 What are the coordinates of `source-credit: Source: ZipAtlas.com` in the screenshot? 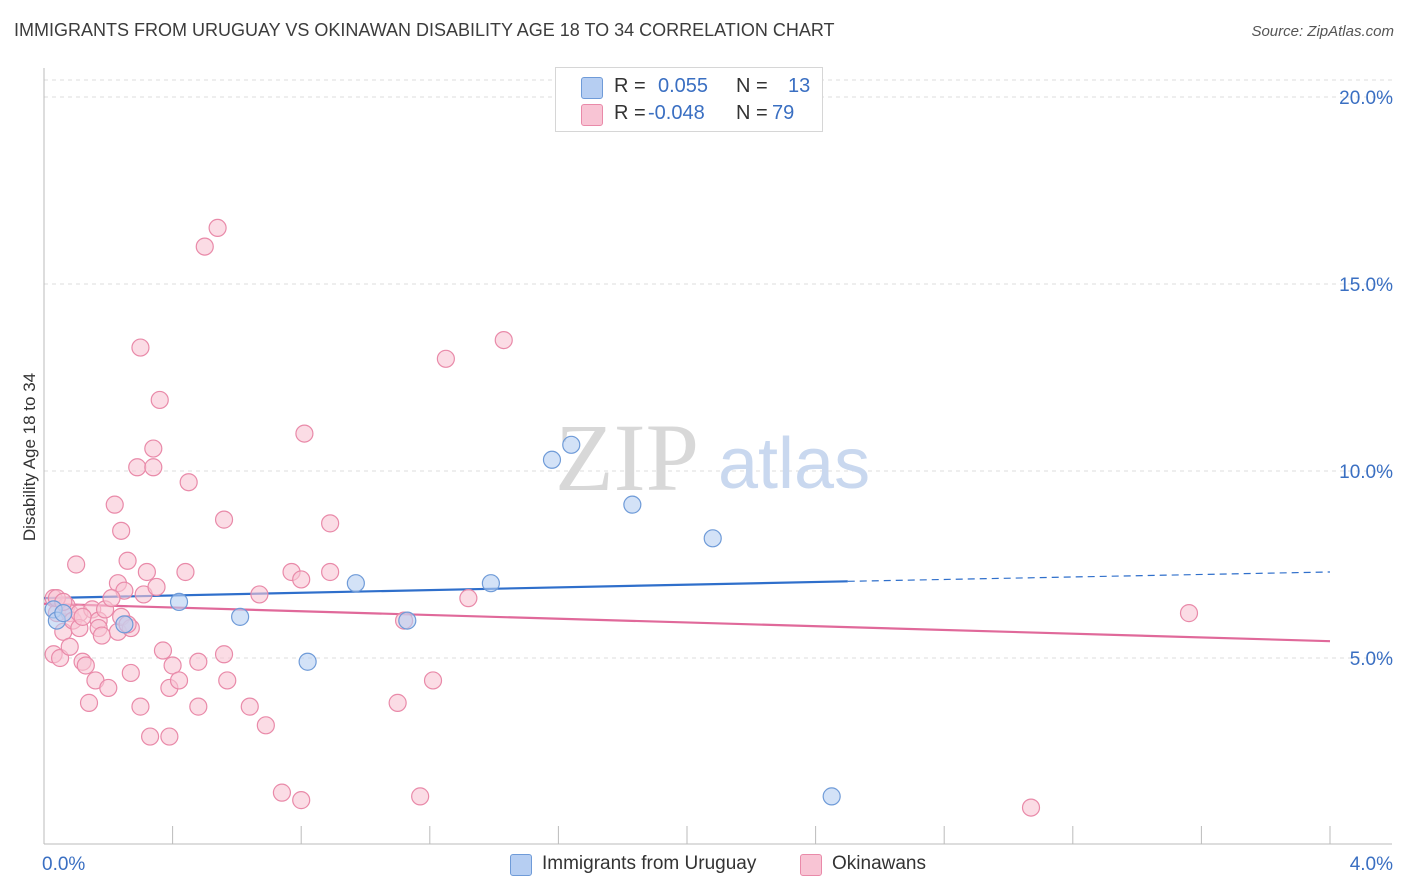 It's located at (1322, 31).